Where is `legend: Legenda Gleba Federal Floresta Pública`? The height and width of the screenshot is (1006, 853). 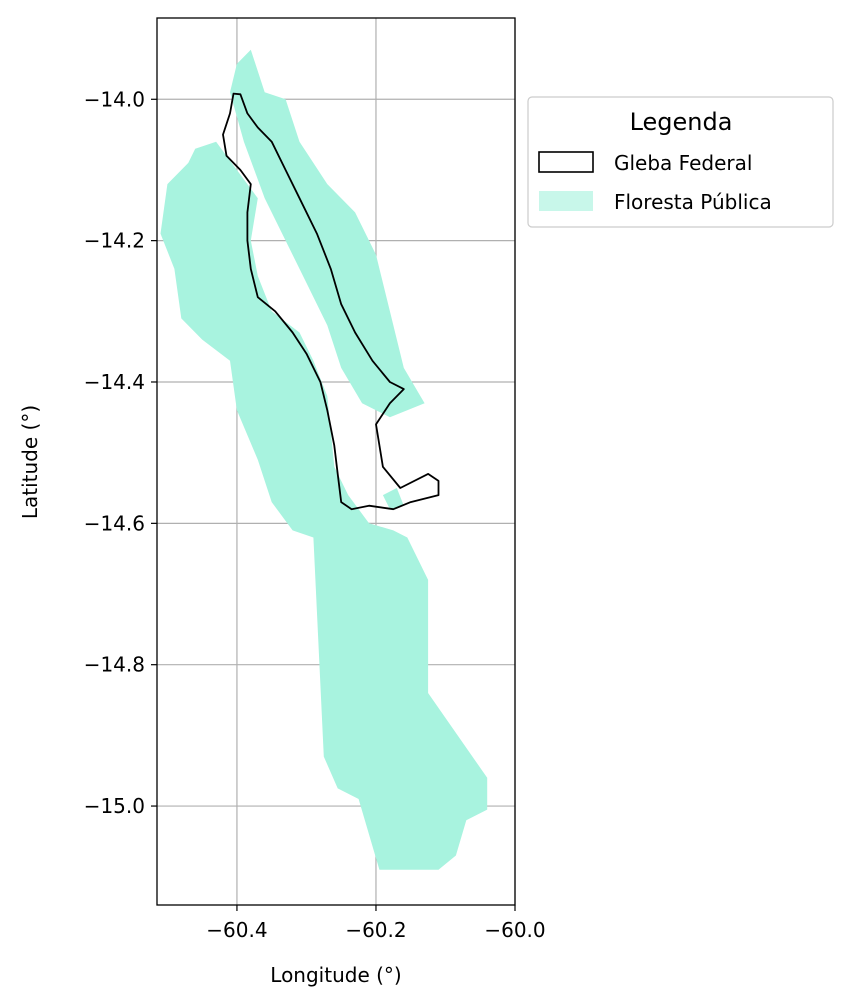 legend: Legenda Gleba Federal Floresta Pública is located at coordinates (680, 162).